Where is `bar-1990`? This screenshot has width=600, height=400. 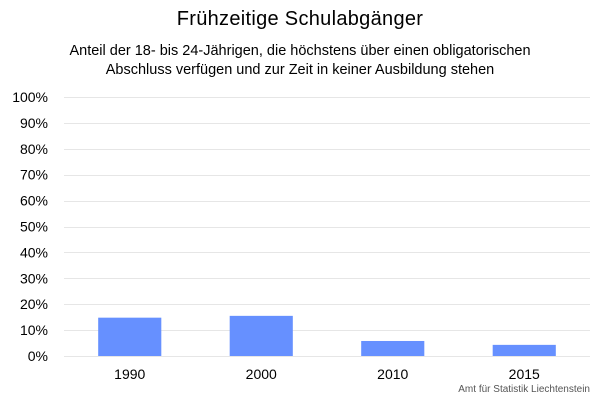 bar-1990 is located at coordinates (130, 336).